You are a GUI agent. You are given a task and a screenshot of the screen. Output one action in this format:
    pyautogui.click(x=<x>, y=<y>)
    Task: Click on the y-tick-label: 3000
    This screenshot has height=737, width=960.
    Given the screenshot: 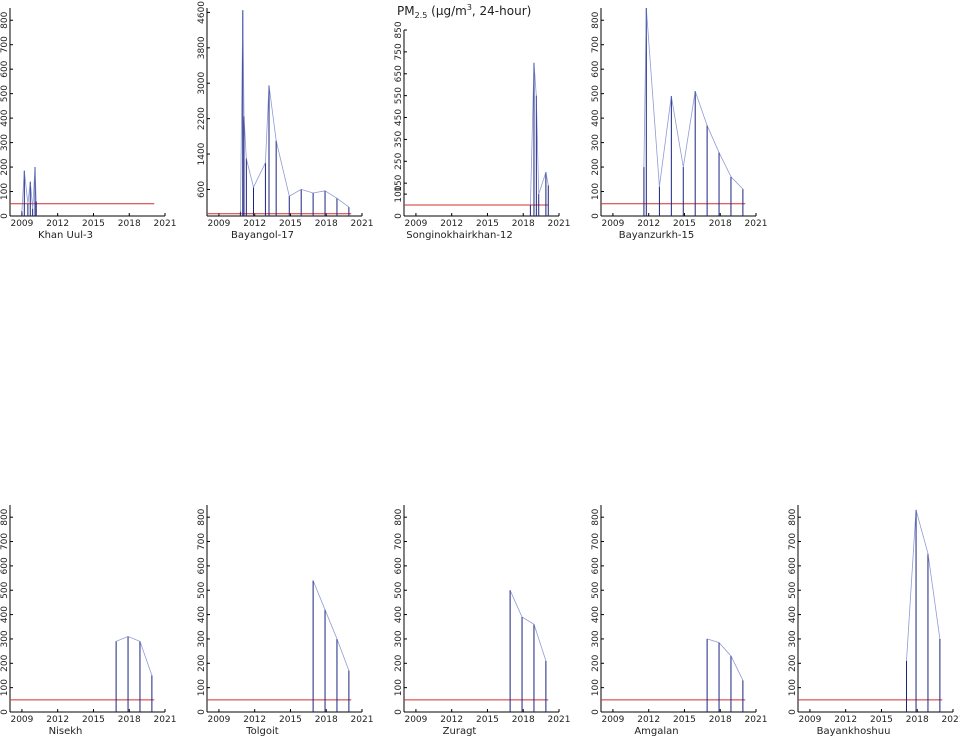 What is the action you would take?
    pyautogui.click(x=202, y=83)
    